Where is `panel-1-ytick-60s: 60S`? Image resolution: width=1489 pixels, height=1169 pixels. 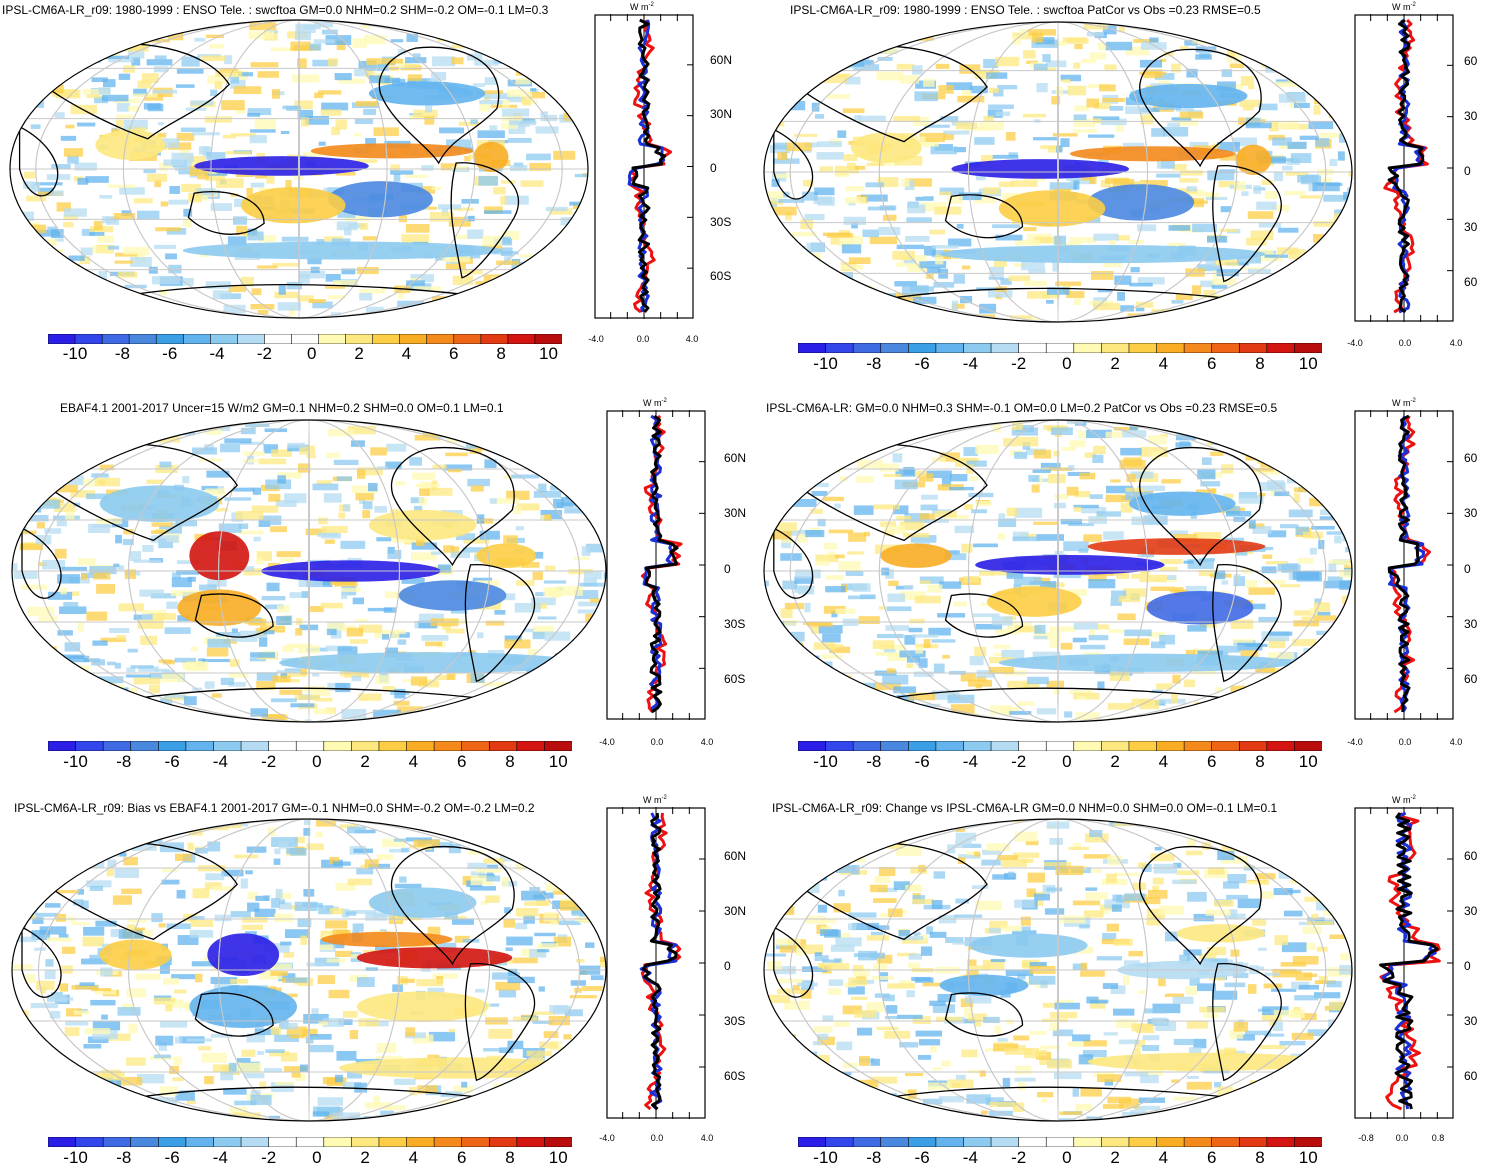 panel-1-ytick-60s: 60S is located at coordinates (721, 276).